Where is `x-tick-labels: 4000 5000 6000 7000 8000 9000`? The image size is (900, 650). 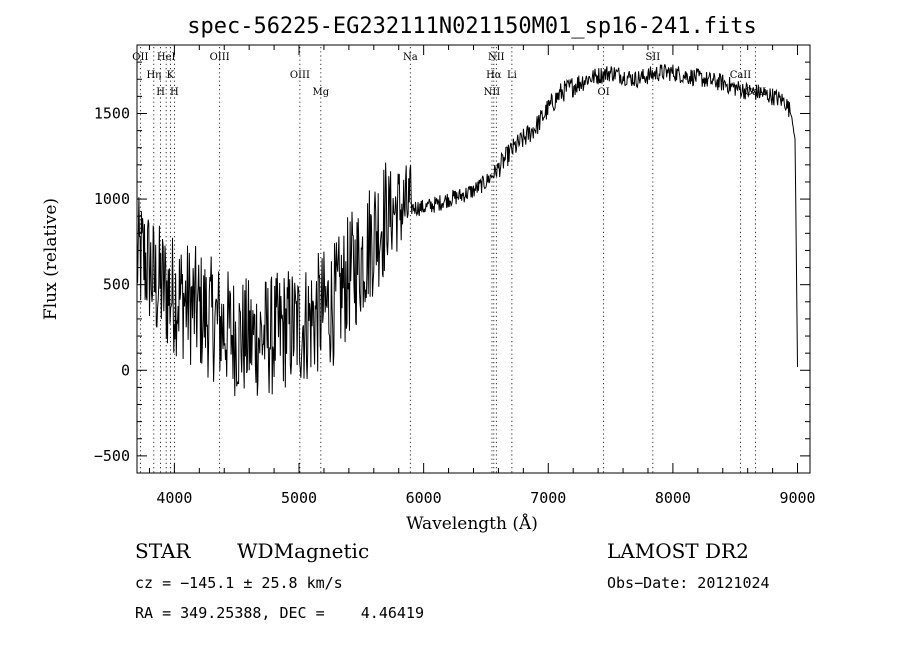
x-tick-labels: 4000 5000 6000 7000 8000 9000 is located at coordinates (485, 498).